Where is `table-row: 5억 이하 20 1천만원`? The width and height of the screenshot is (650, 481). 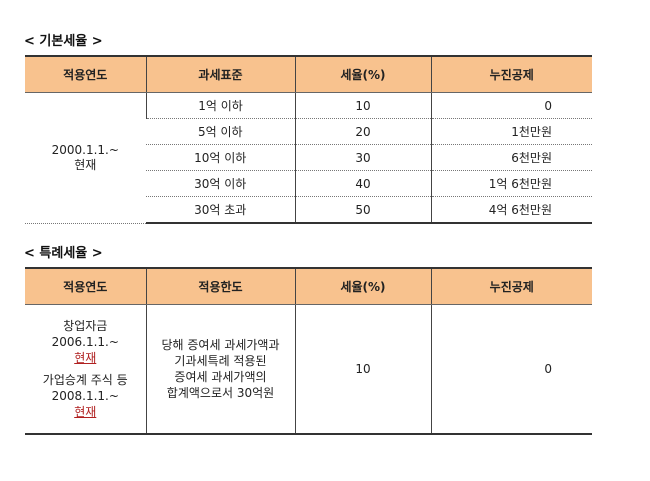 table-row: 5억 이하 20 1천만원 is located at coordinates (308, 131).